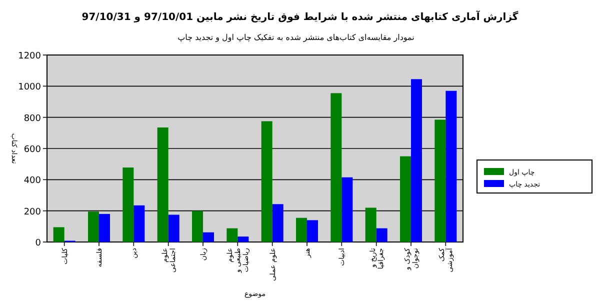  What do you see at coordinates (30, 57) in the screenshot?
I see `y-tick-label: 1200` at bounding box center [30, 57].